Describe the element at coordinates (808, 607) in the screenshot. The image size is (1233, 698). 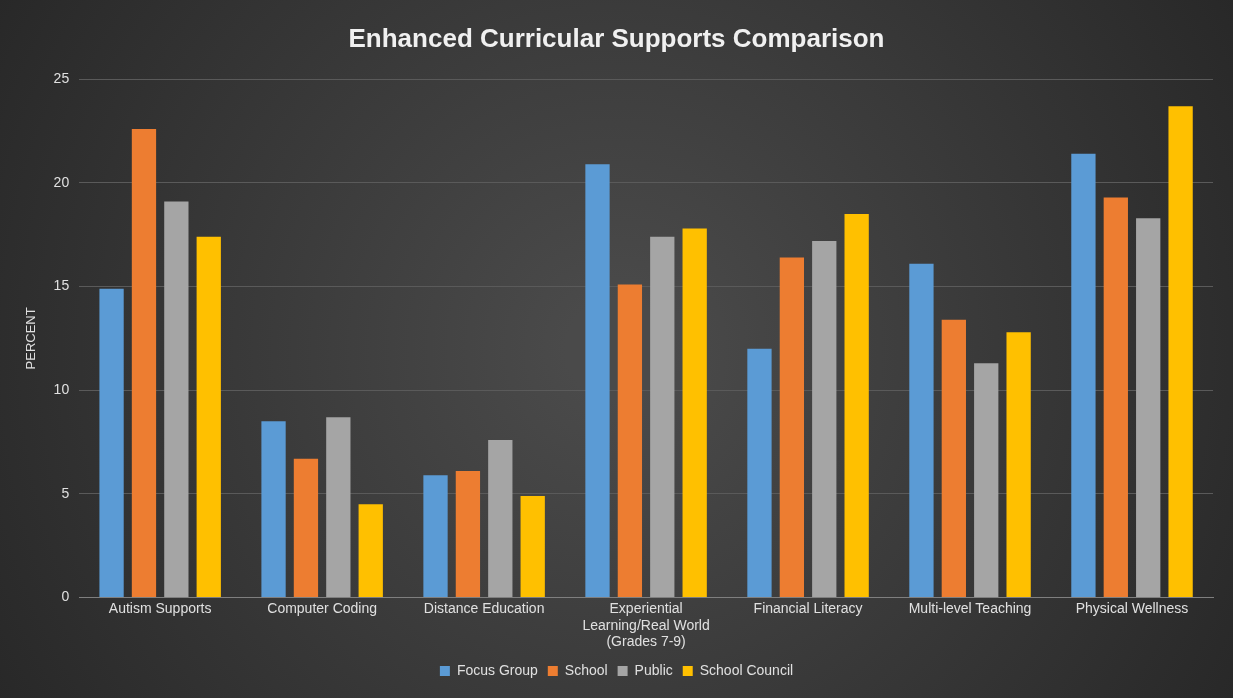
I see `x-tick-label: Financial Literacy` at that location.